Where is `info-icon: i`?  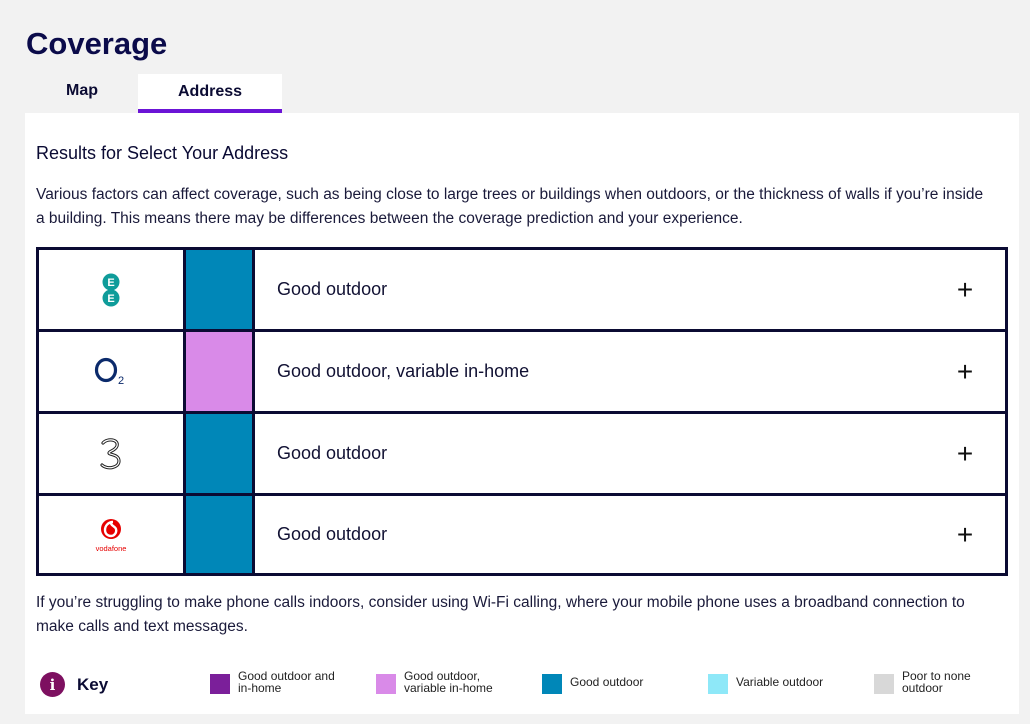 info-icon: i is located at coordinates (52, 684).